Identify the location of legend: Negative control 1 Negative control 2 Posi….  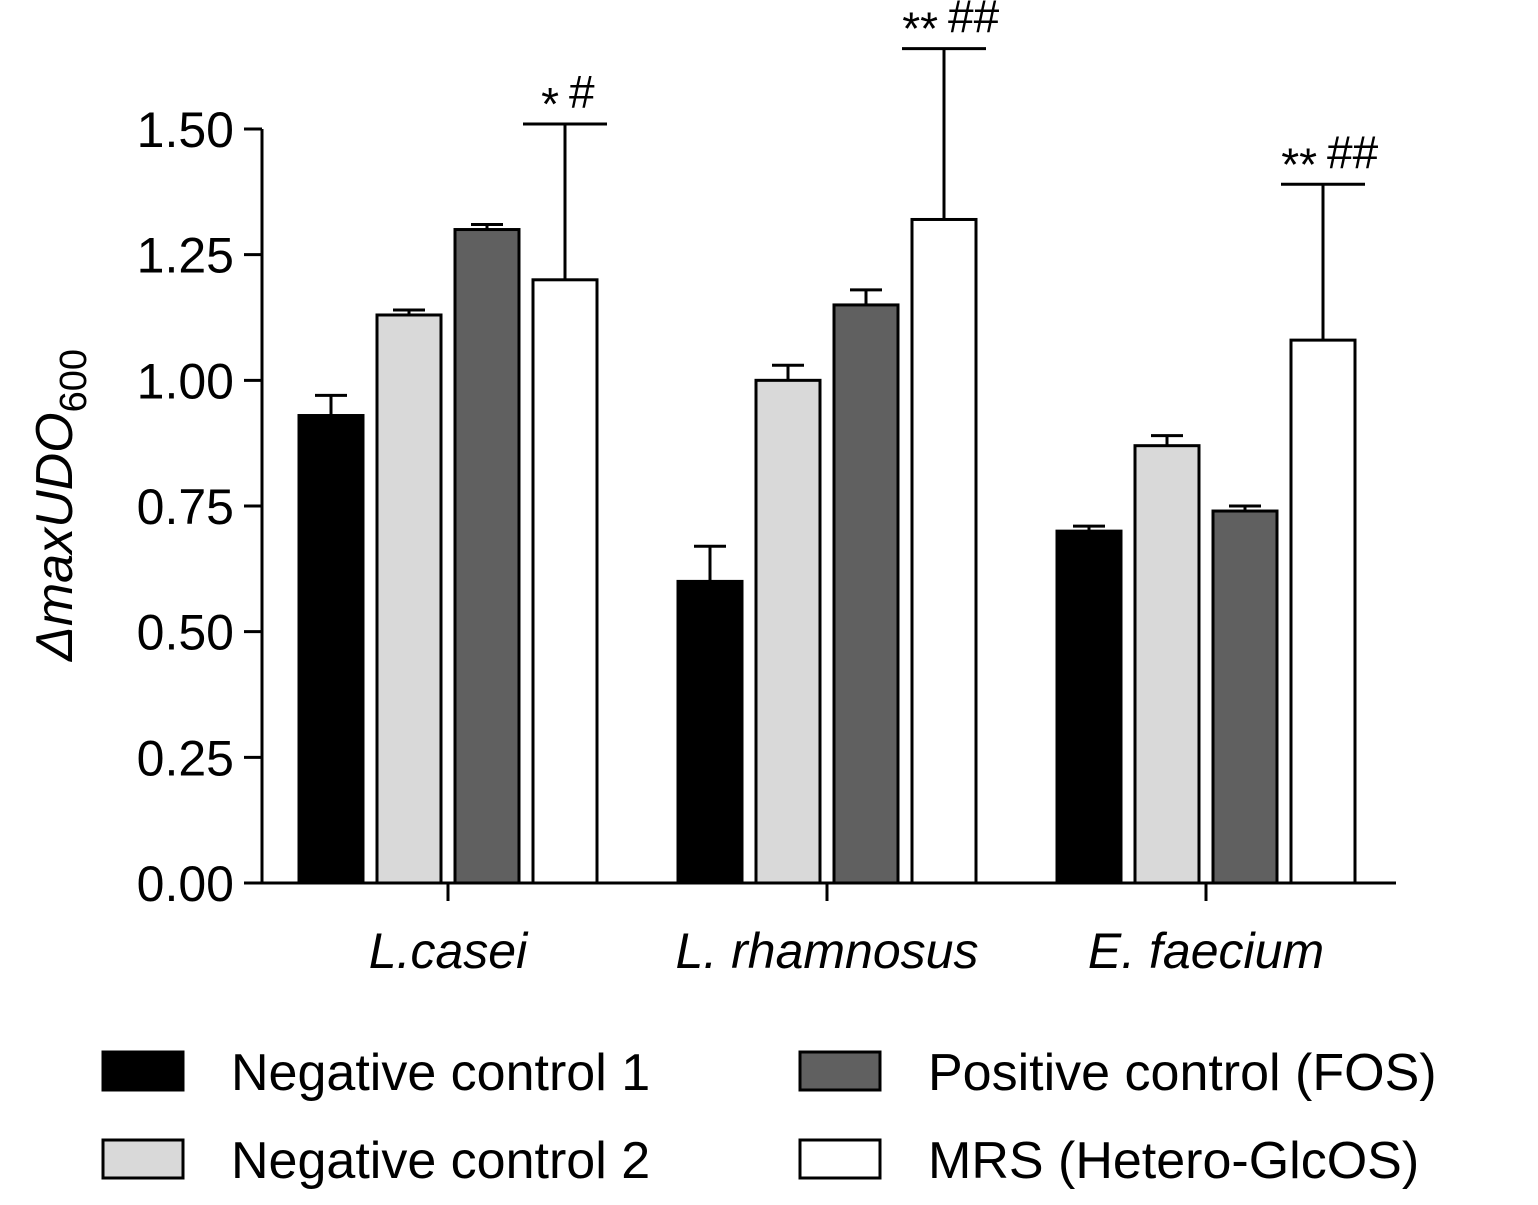
(769, 1117).